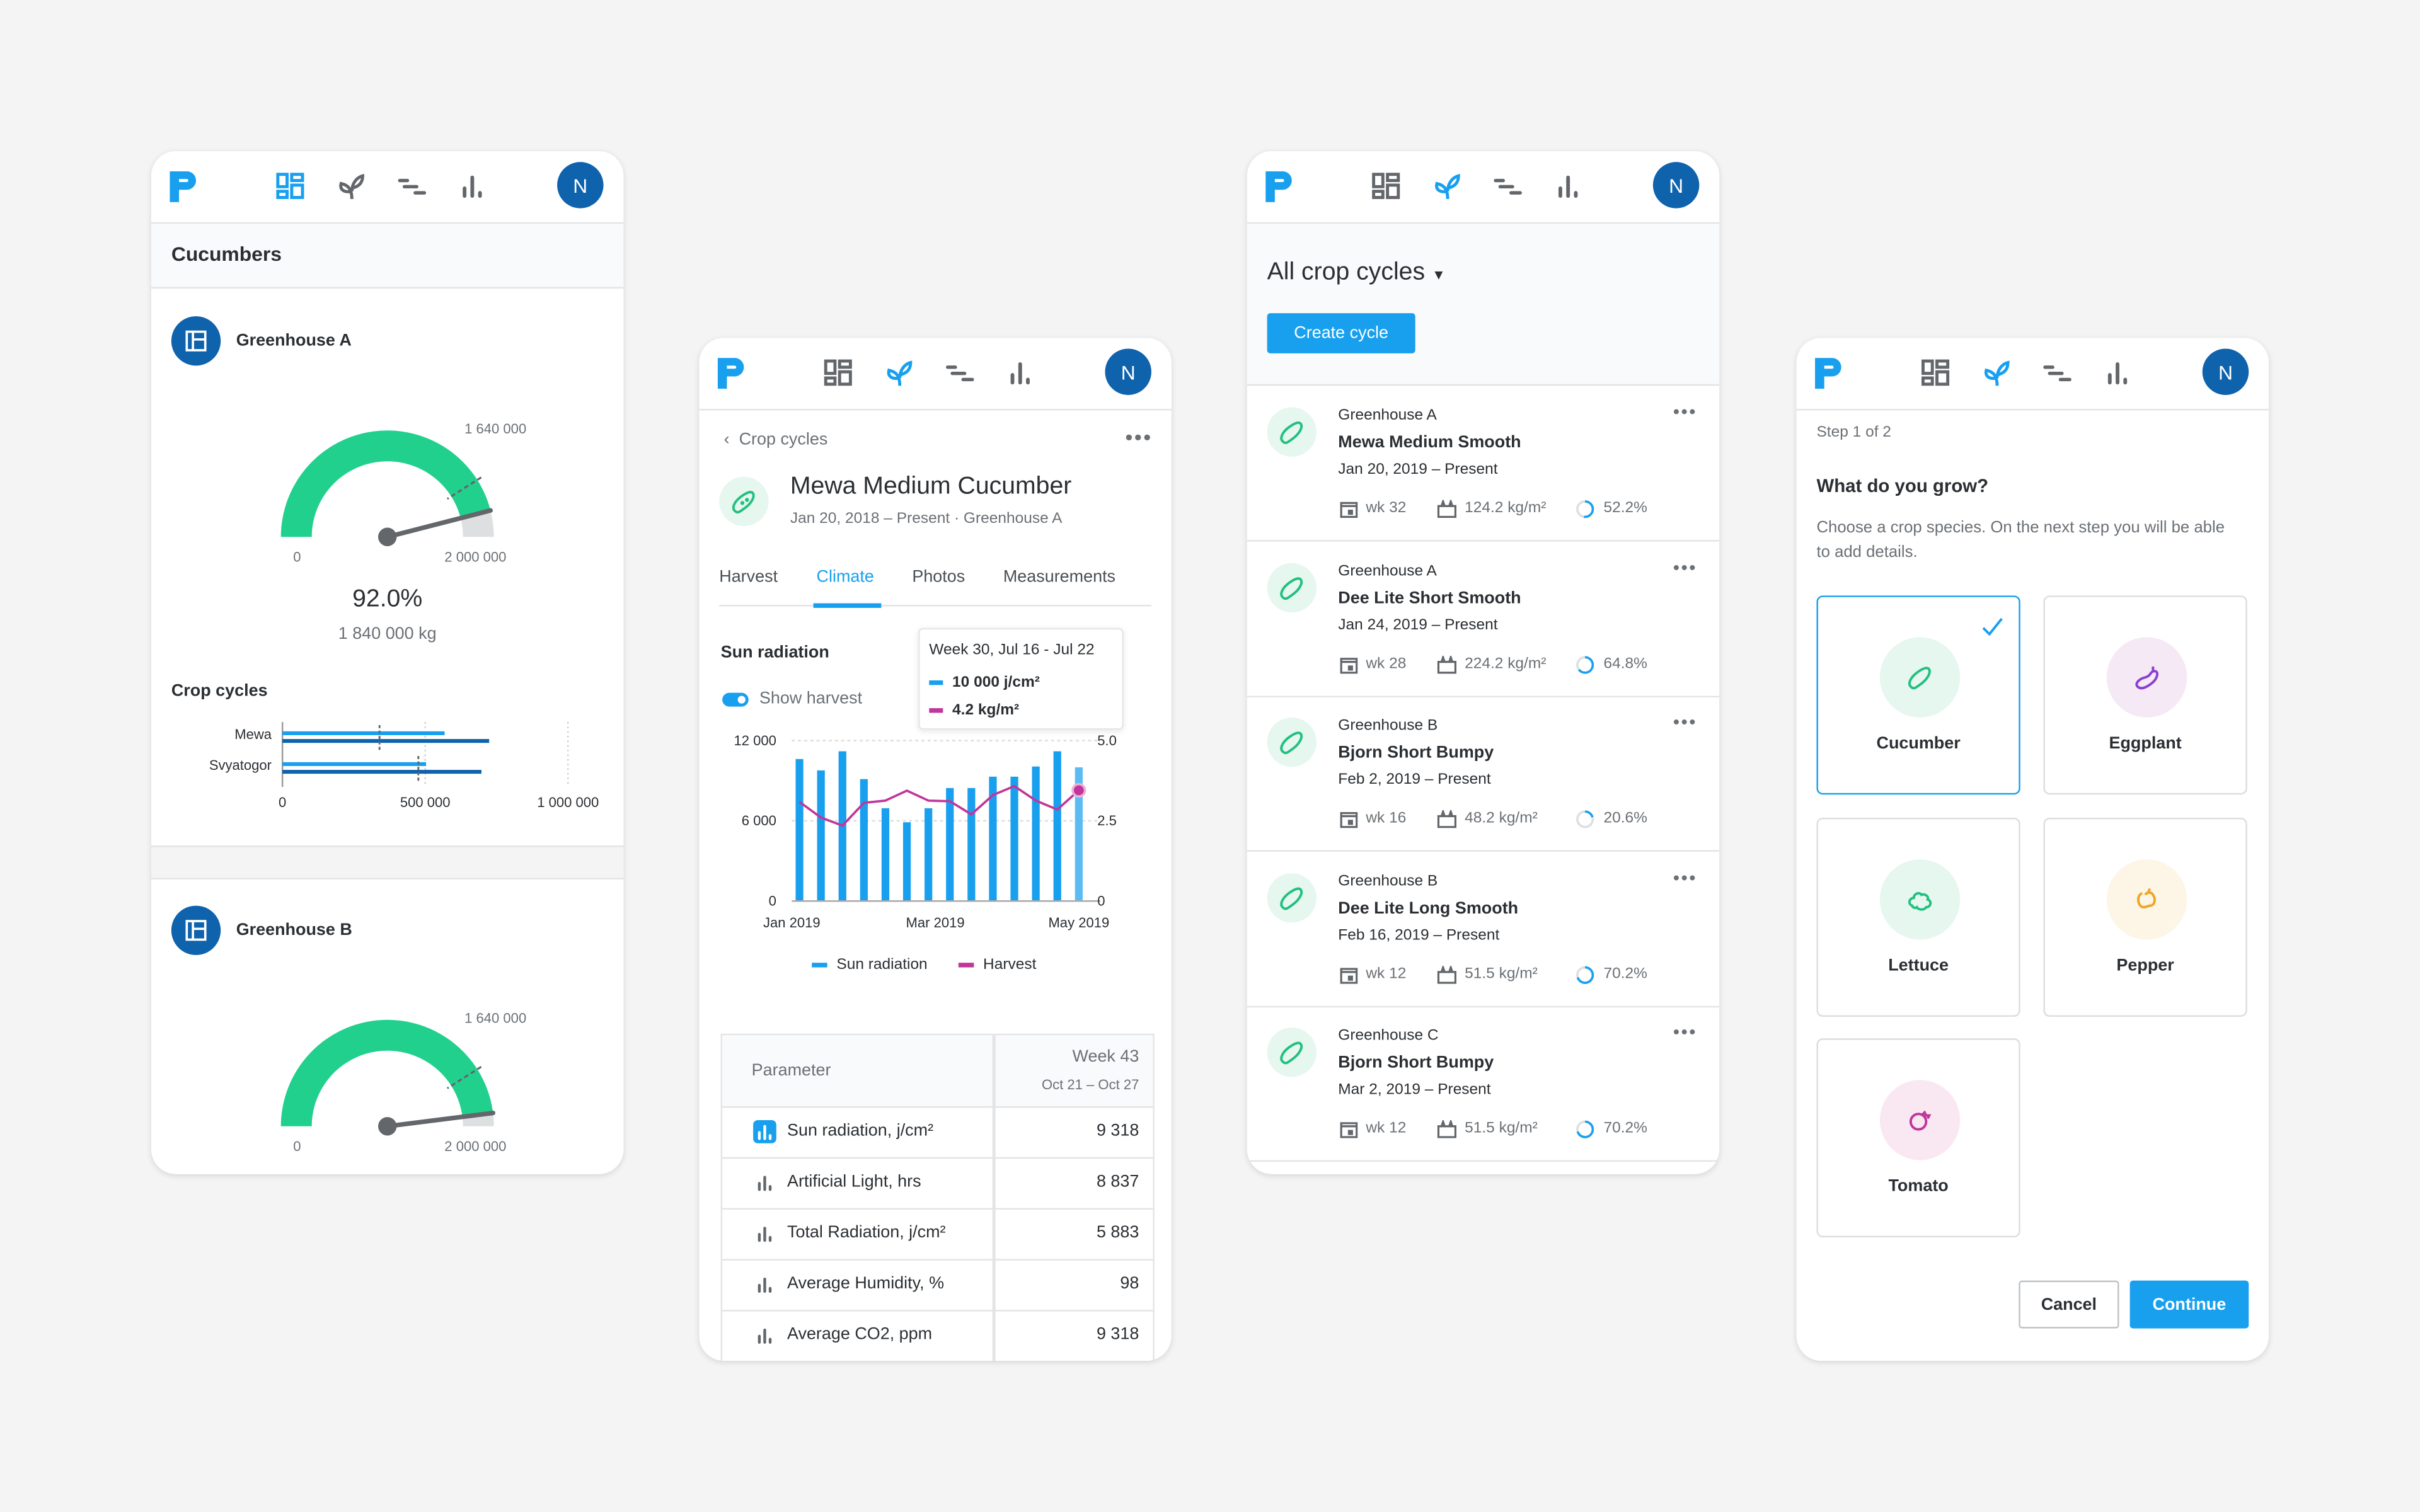 The height and width of the screenshot is (1512, 2420). I want to click on col-header-week-range: Oct 21 – Oct 27, so click(1090, 1084).